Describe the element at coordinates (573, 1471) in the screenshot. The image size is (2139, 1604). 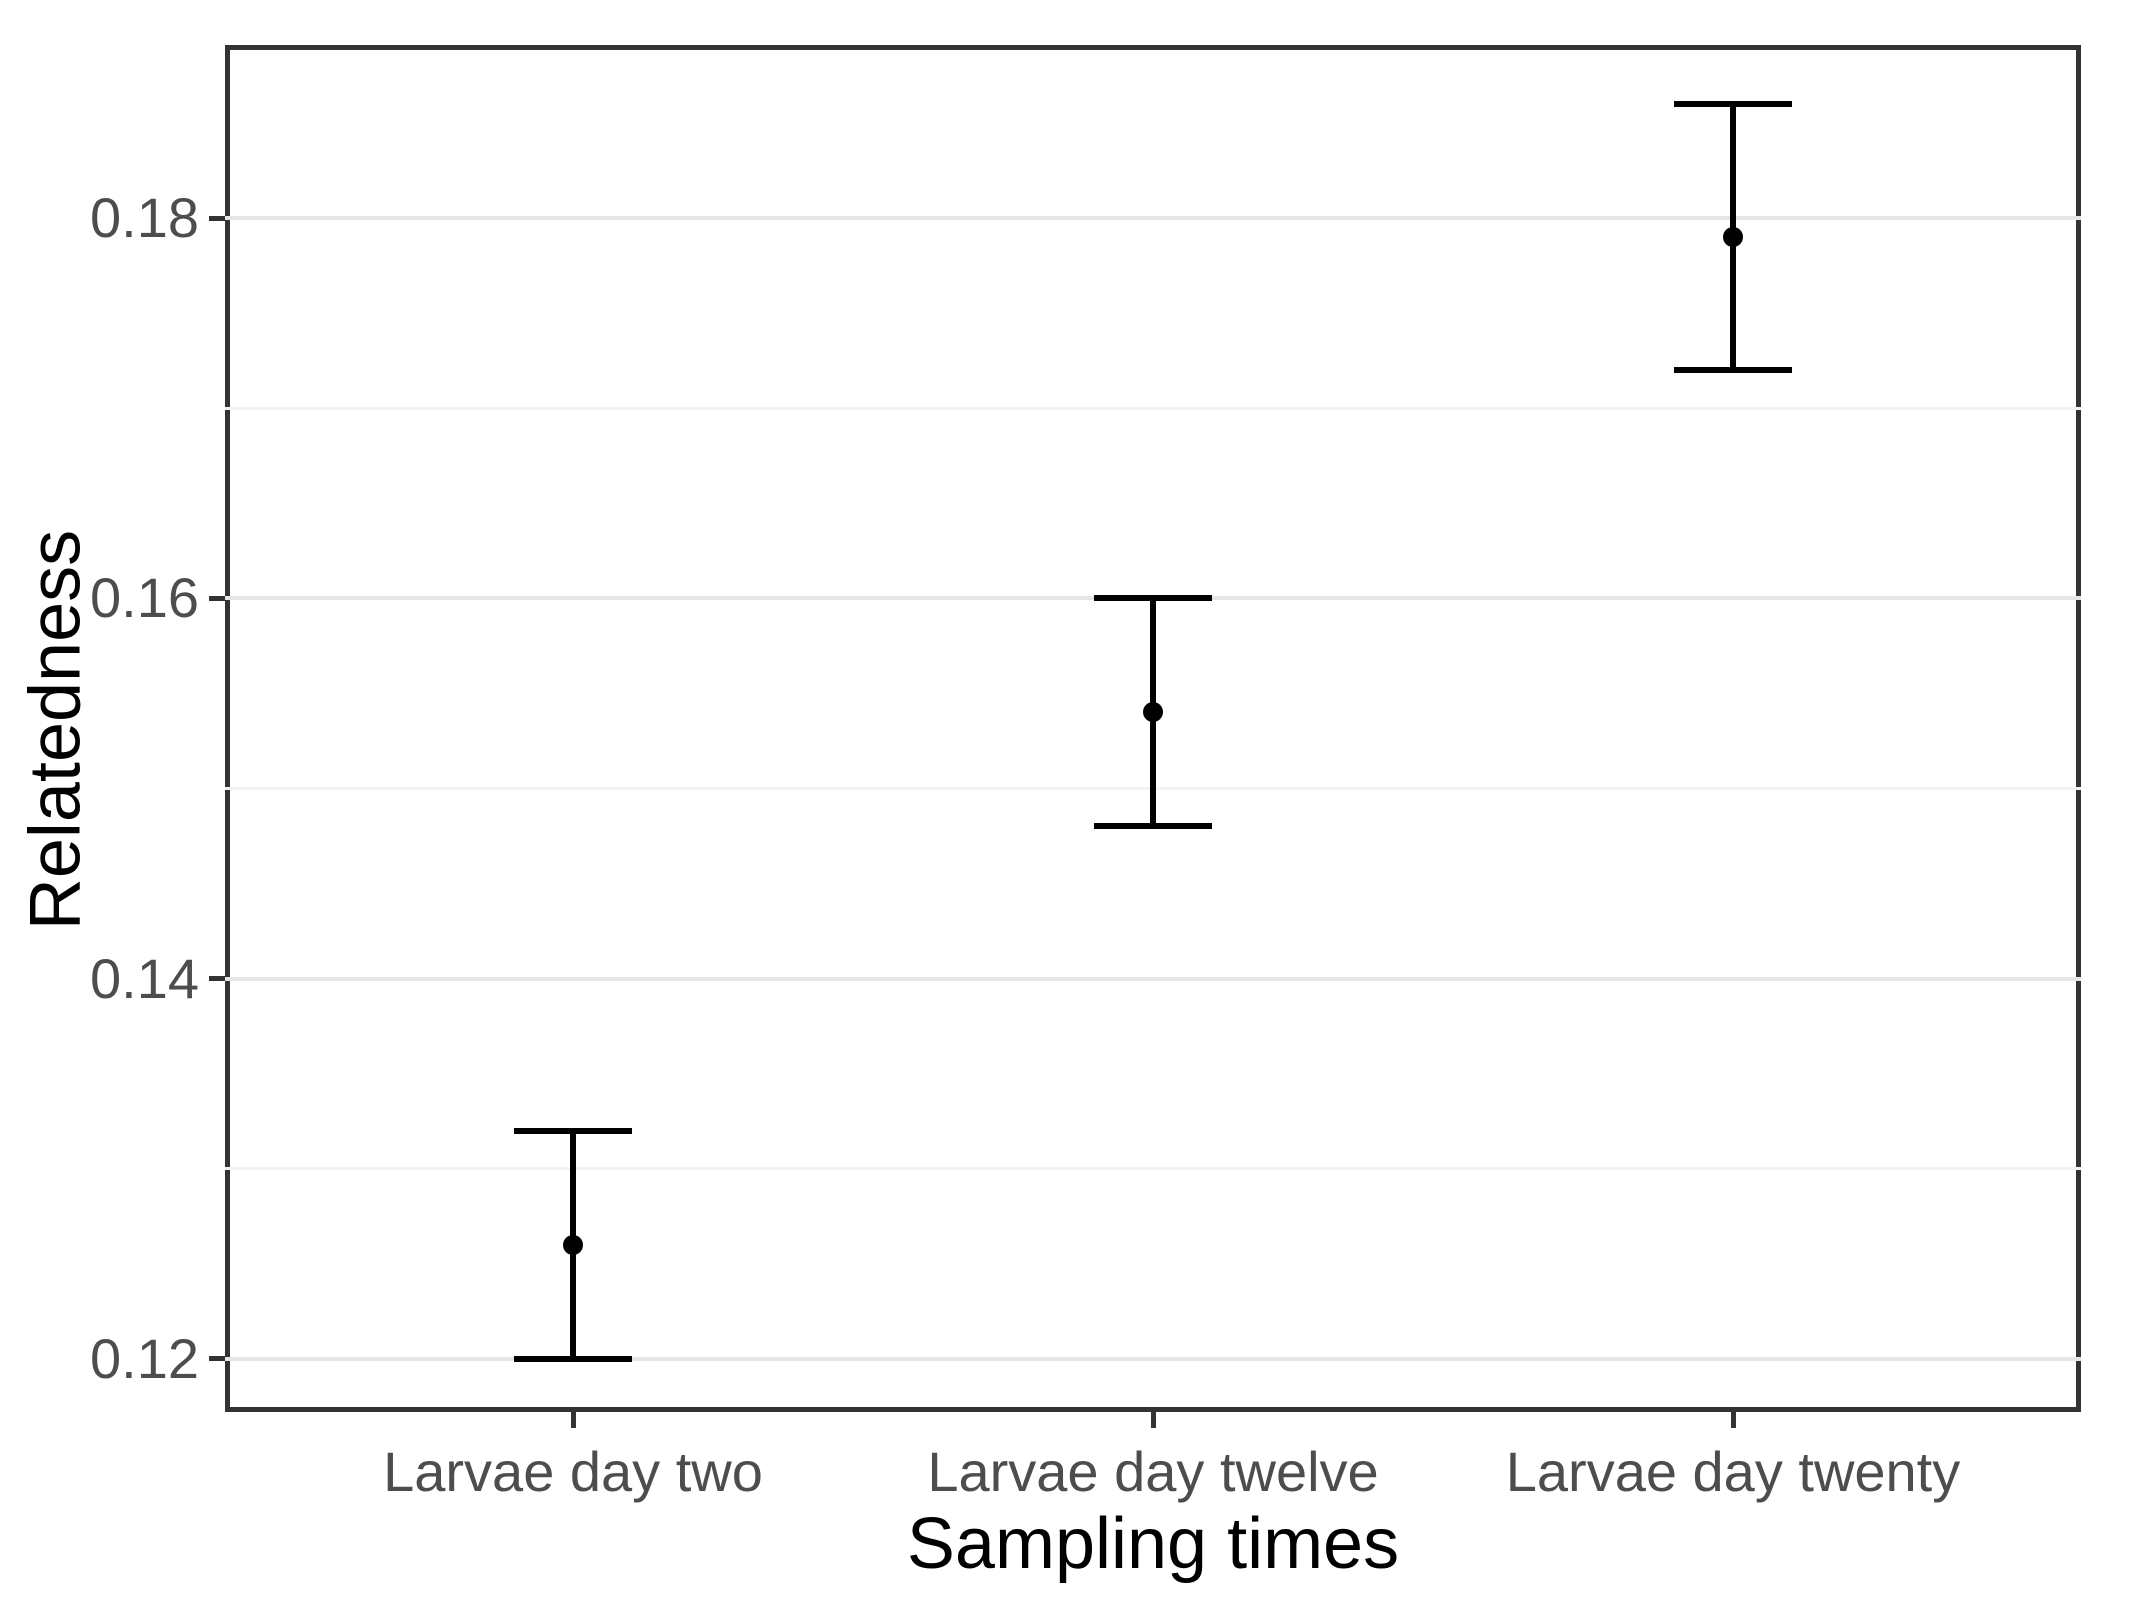
I see `x-tick-label: Larvae day two` at that location.